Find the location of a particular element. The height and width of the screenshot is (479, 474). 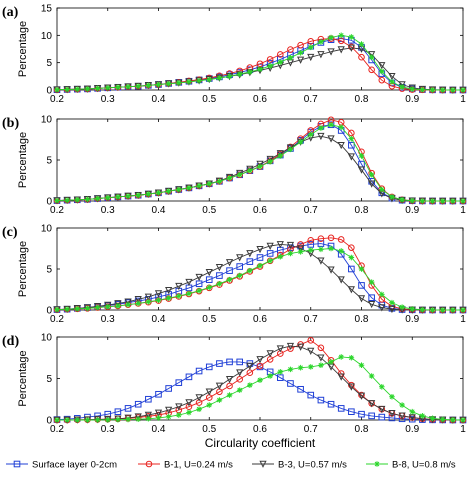

x-tick-label: 0.3 is located at coordinates (108, 210).